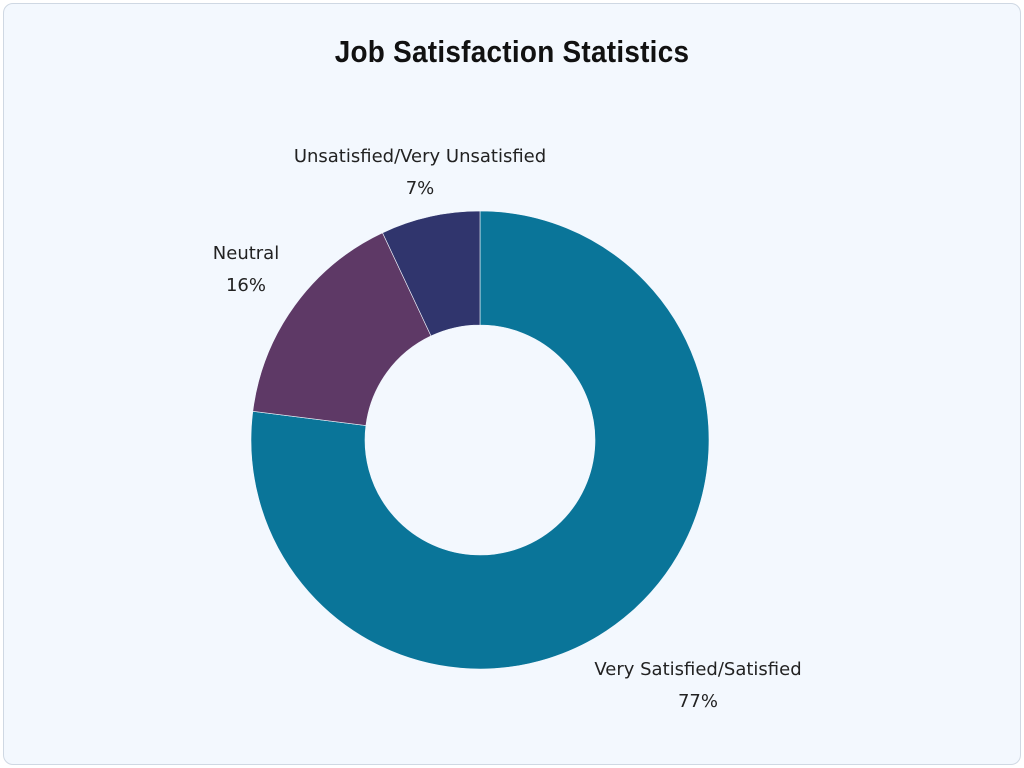 The height and width of the screenshot is (768, 1024). What do you see at coordinates (420, 188) in the screenshot?
I see `slice-value-label: 7%` at bounding box center [420, 188].